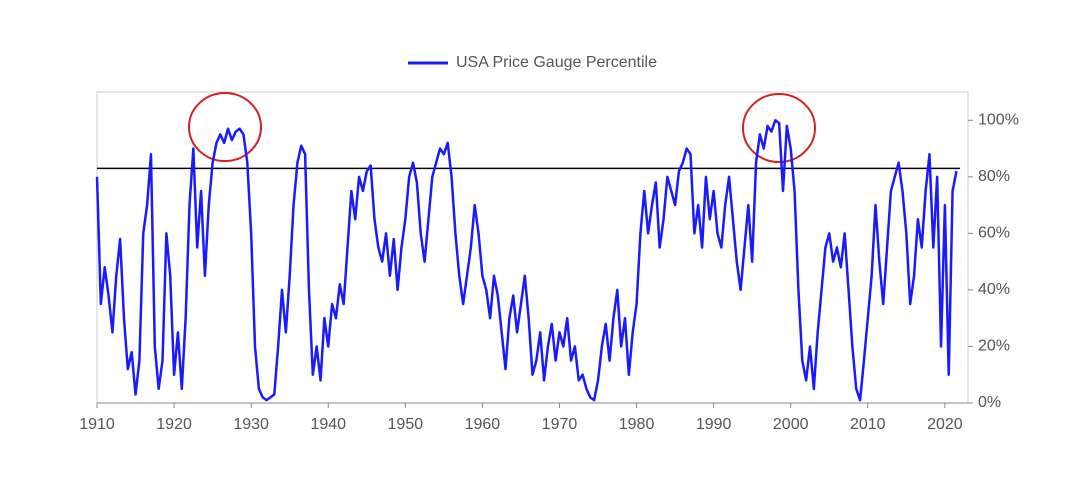  Describe the element at coordinates (483, 424) in the screenshot. I see `x-tick-label: 1960` at that location.